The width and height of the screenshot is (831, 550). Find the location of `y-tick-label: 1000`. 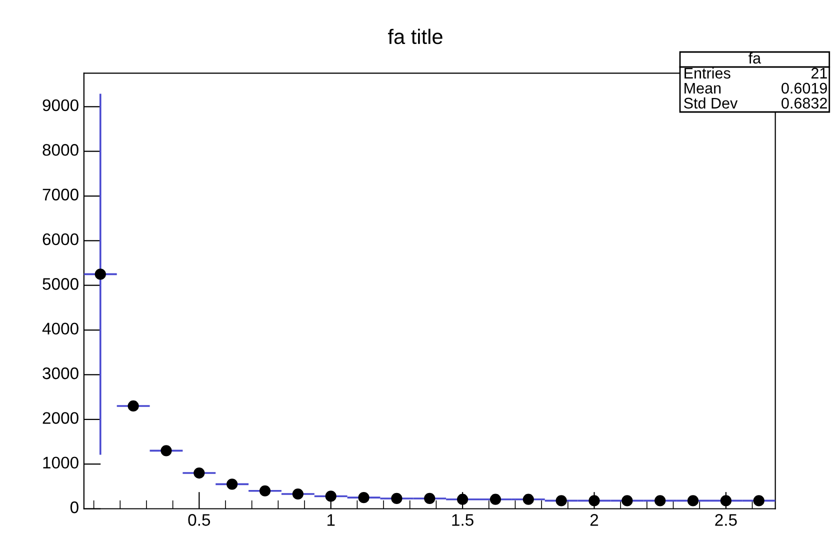

y-tick-label: 1000 is located at coordinates (60, 462).